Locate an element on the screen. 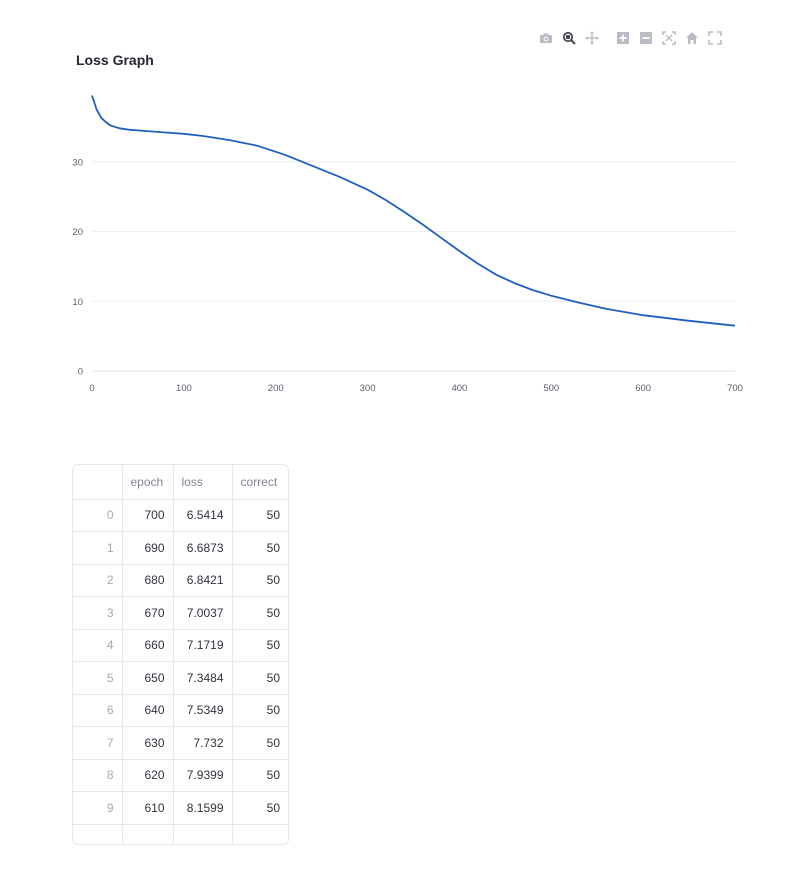  table-row: 6 640 7.5349 50 is located at coordinates (180, 710).